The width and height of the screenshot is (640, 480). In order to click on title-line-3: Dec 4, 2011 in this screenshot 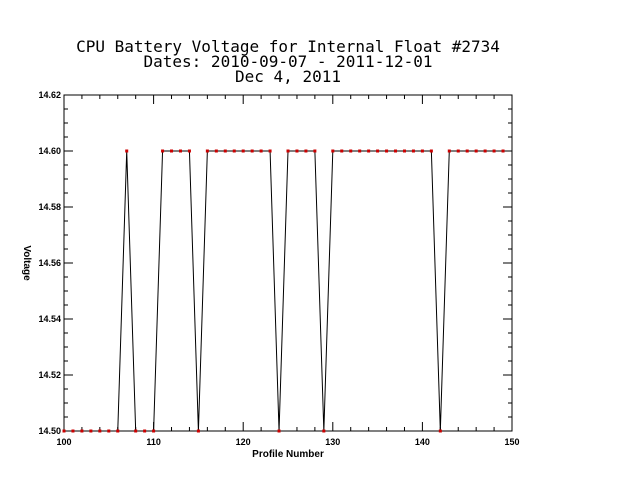, I will do `click(288, 76)`.